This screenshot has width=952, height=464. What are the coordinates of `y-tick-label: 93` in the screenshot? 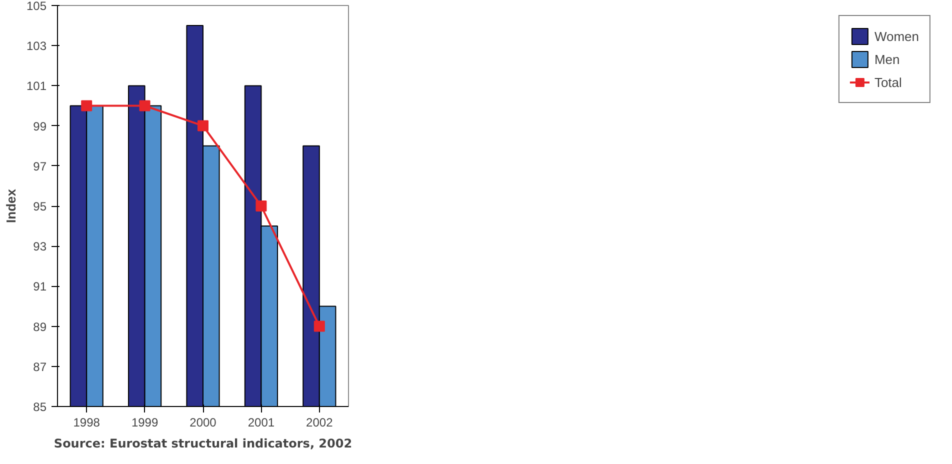 It's located at (40, 247).